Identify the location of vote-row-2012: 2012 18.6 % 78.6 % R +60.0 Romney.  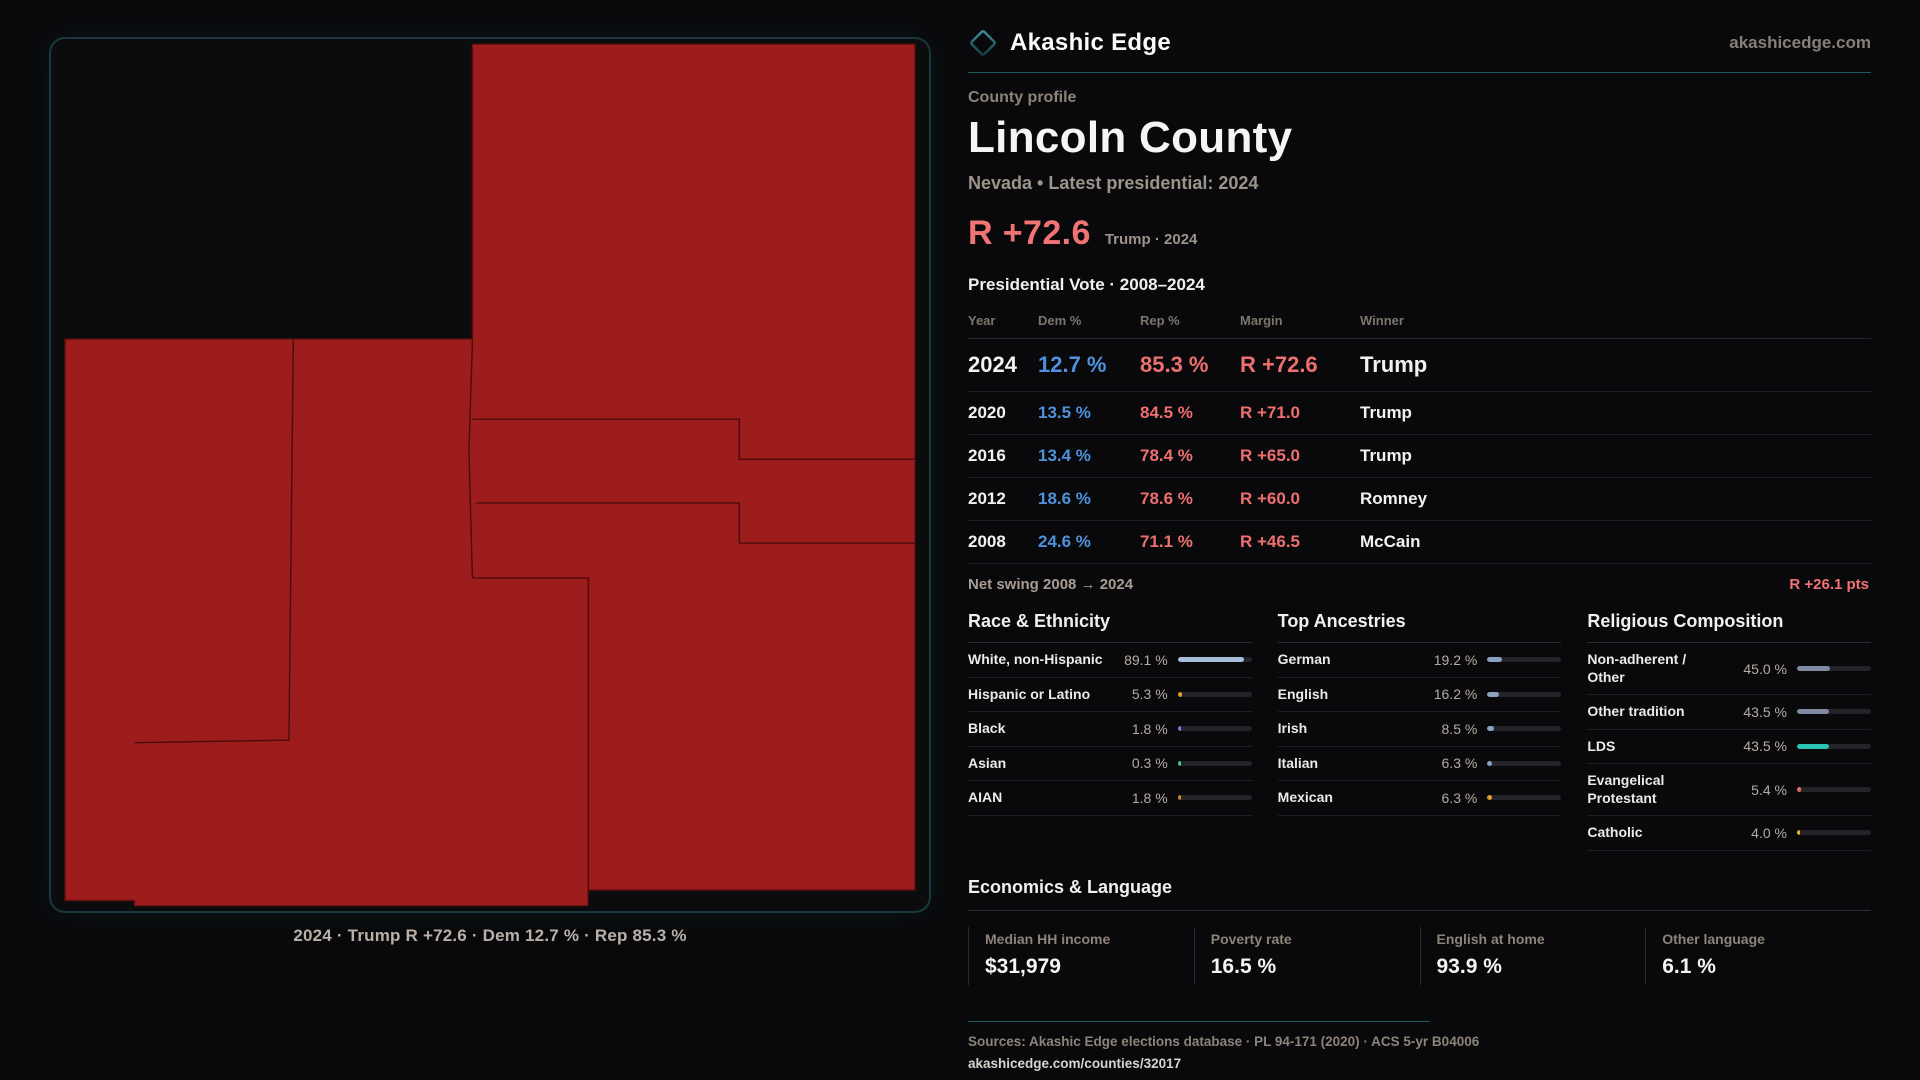
(1419, 499).